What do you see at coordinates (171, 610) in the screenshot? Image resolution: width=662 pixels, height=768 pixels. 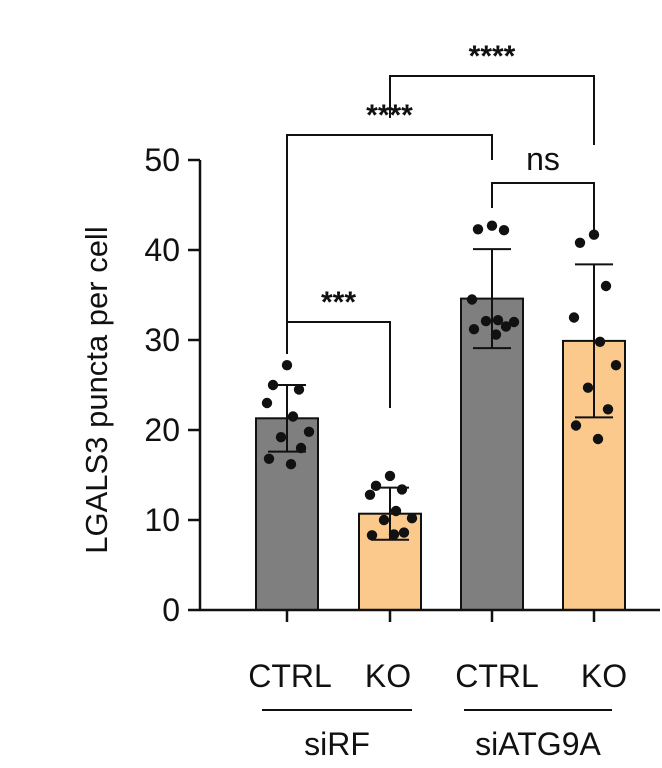 I see `y-tick-label-0: 0` at bounding box center [171, 610].